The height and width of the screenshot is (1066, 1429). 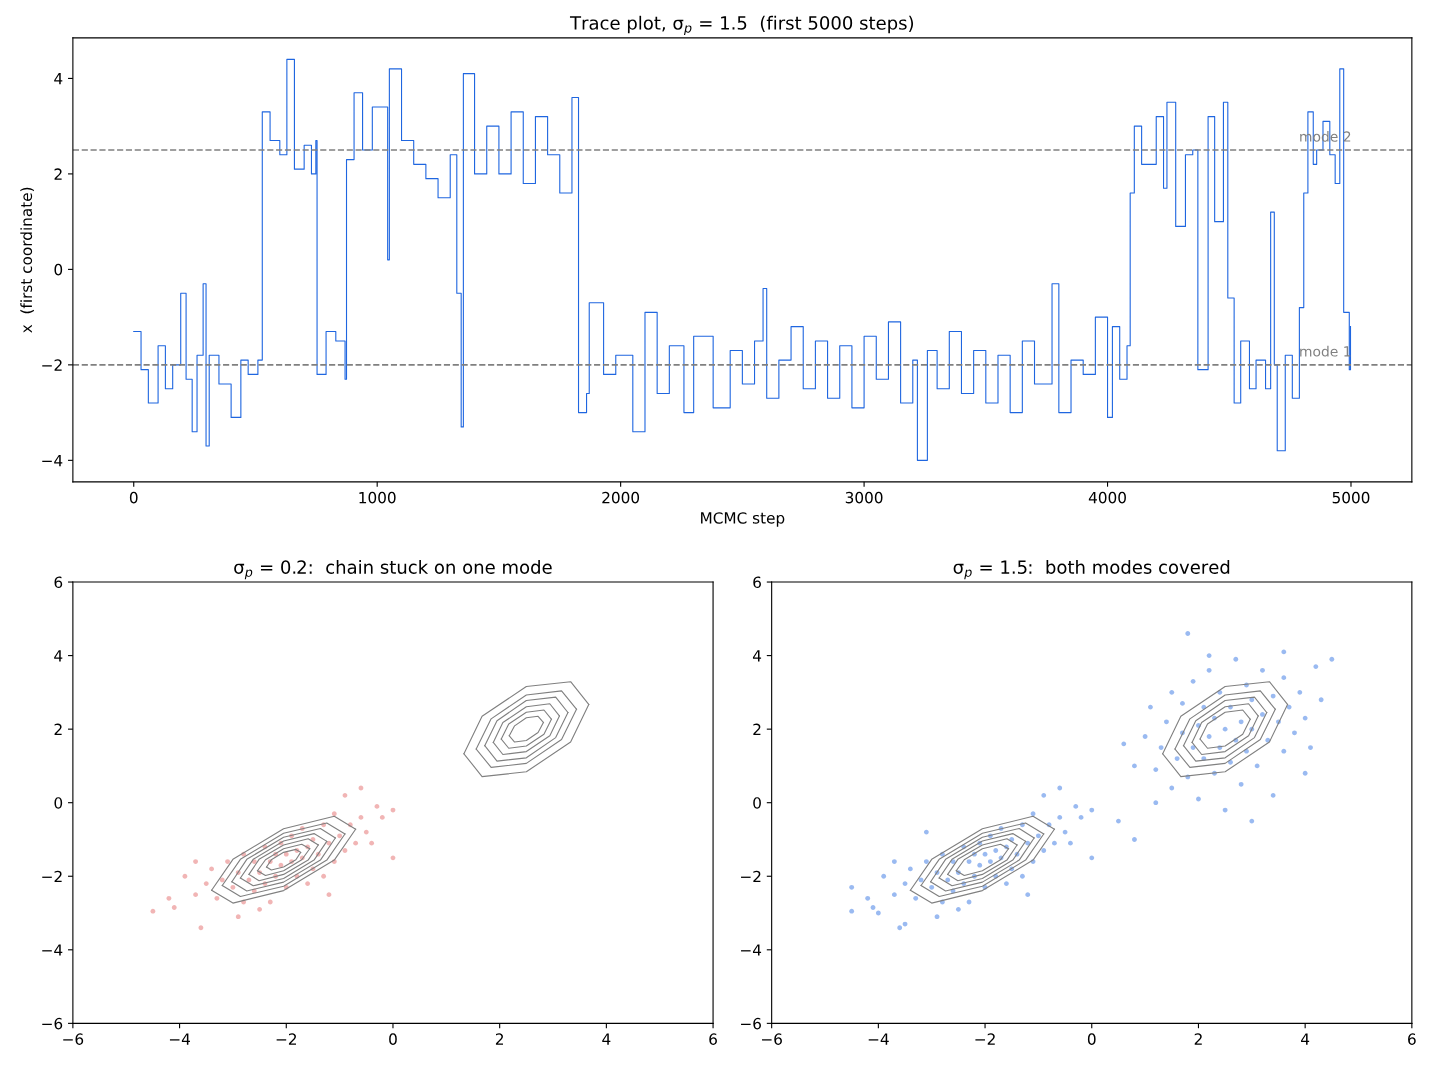 What do you see at coordinates (743, 519) in the screenshot?
I see `x-axis-title: MCMC step` at bounding box center [743, 519].